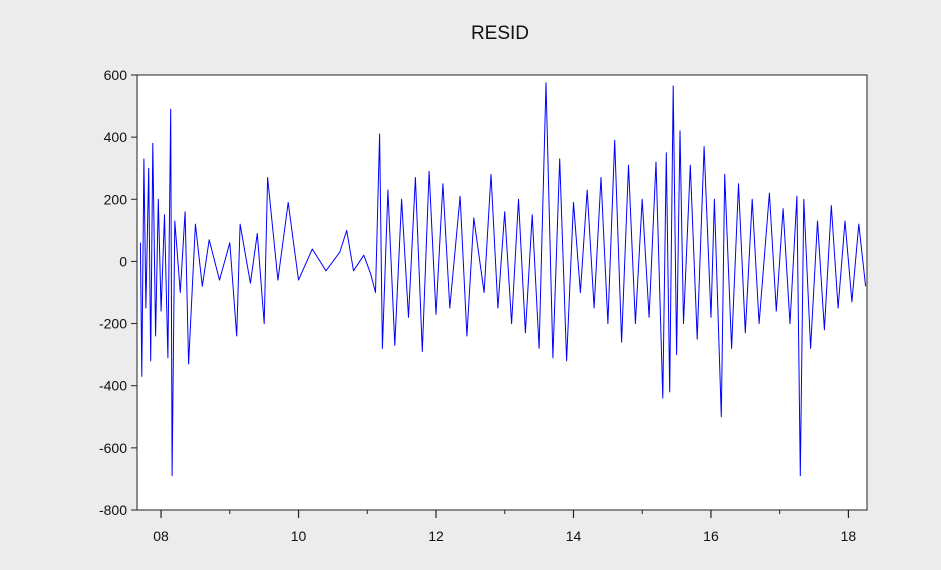 This screenshot has width=941, height=570. I want to click on y-axis: 600 400 200 0 -200 -400 -600 -800, so click(118, 292).